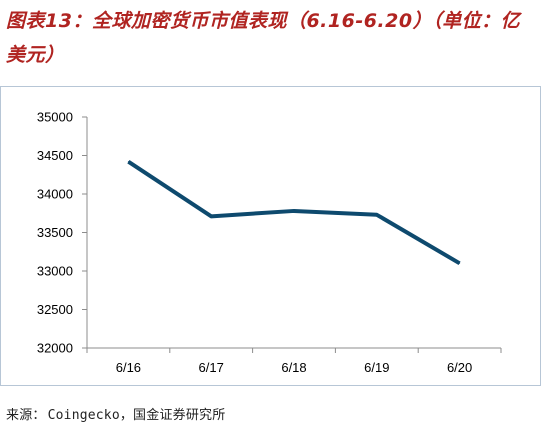  I want to click on y-tick-label: 33500, so click(55, 232).